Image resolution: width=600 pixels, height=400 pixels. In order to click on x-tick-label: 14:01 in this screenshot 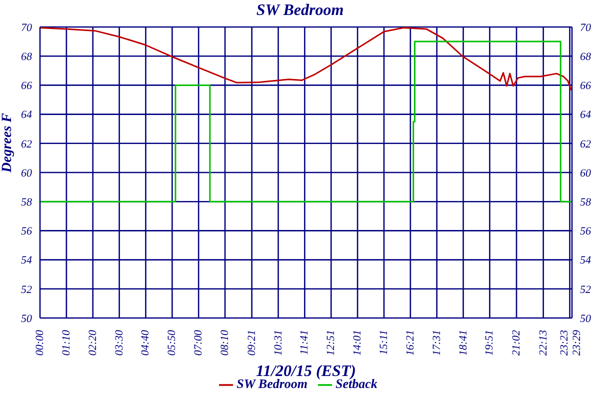, I will do `click(358, 343)`.